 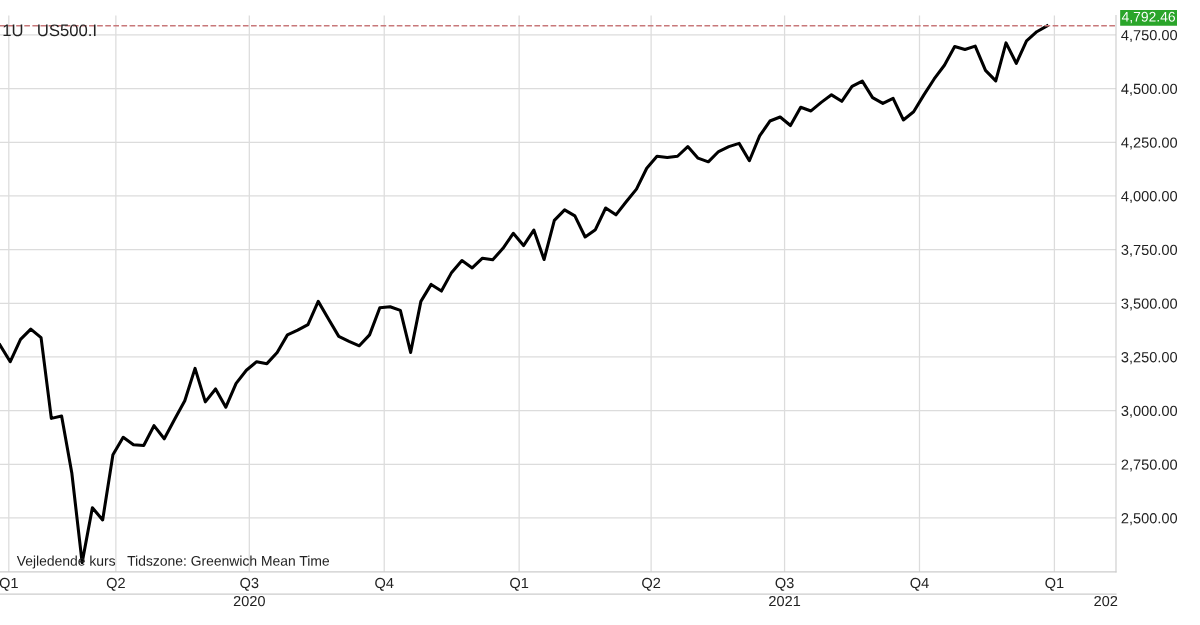 I want to click on y-tick-label: 4,500.00, so click(x=1149, y=89).